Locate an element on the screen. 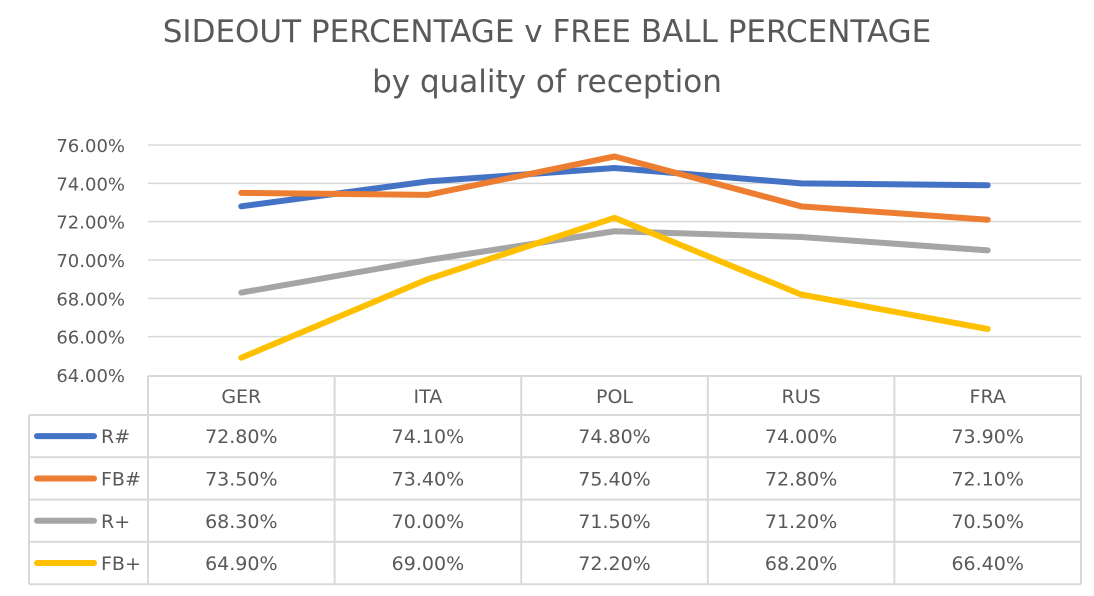 Image resolution: width=1094 pixels, height=596 pixels. data-value: 71.20% is located at coordinates (801, 522).